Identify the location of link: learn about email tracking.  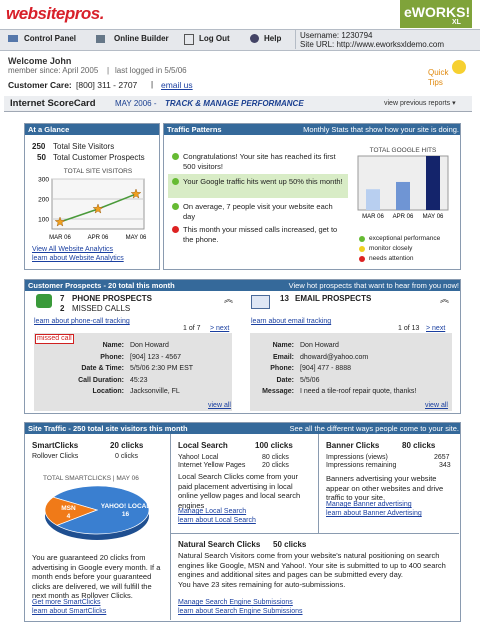
(291, 321).